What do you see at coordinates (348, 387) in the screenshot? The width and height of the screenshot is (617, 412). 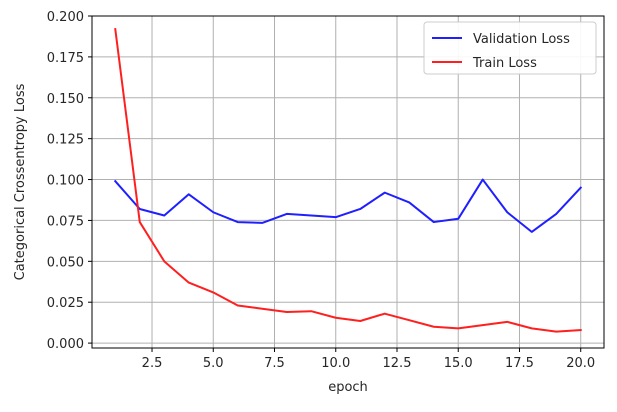 I see `x-axis-label: epoch` at bounding box center [348, 387].